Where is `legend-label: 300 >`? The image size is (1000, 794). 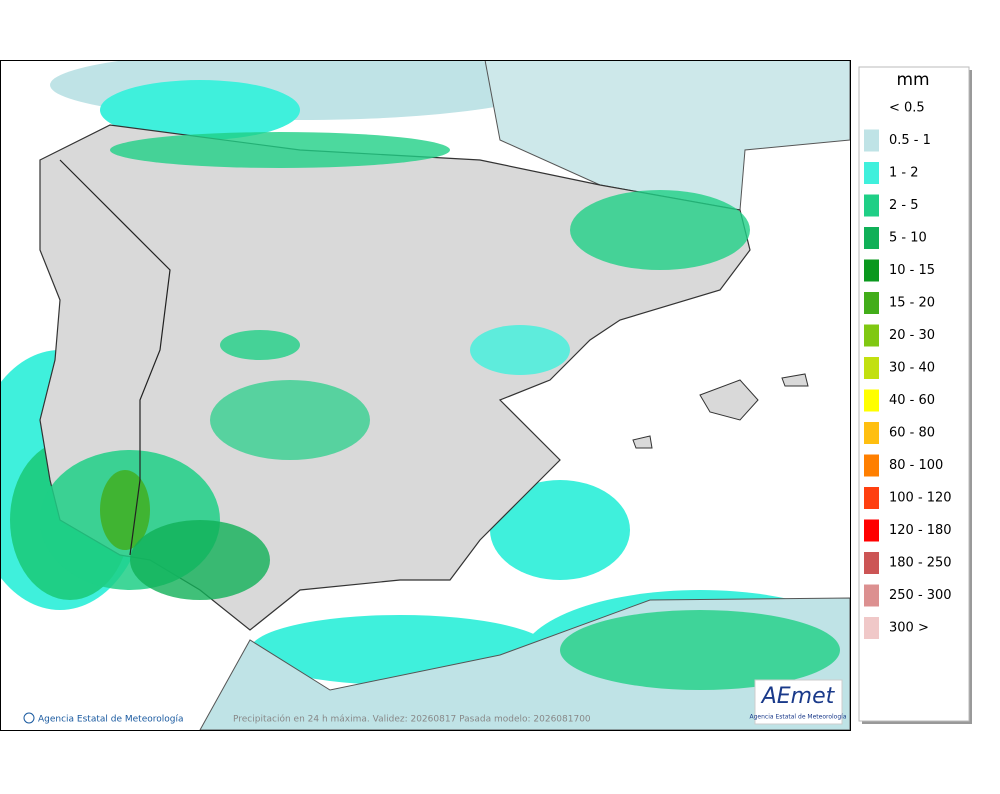
legend-label: 300 > is located at coordinates (909, 628).